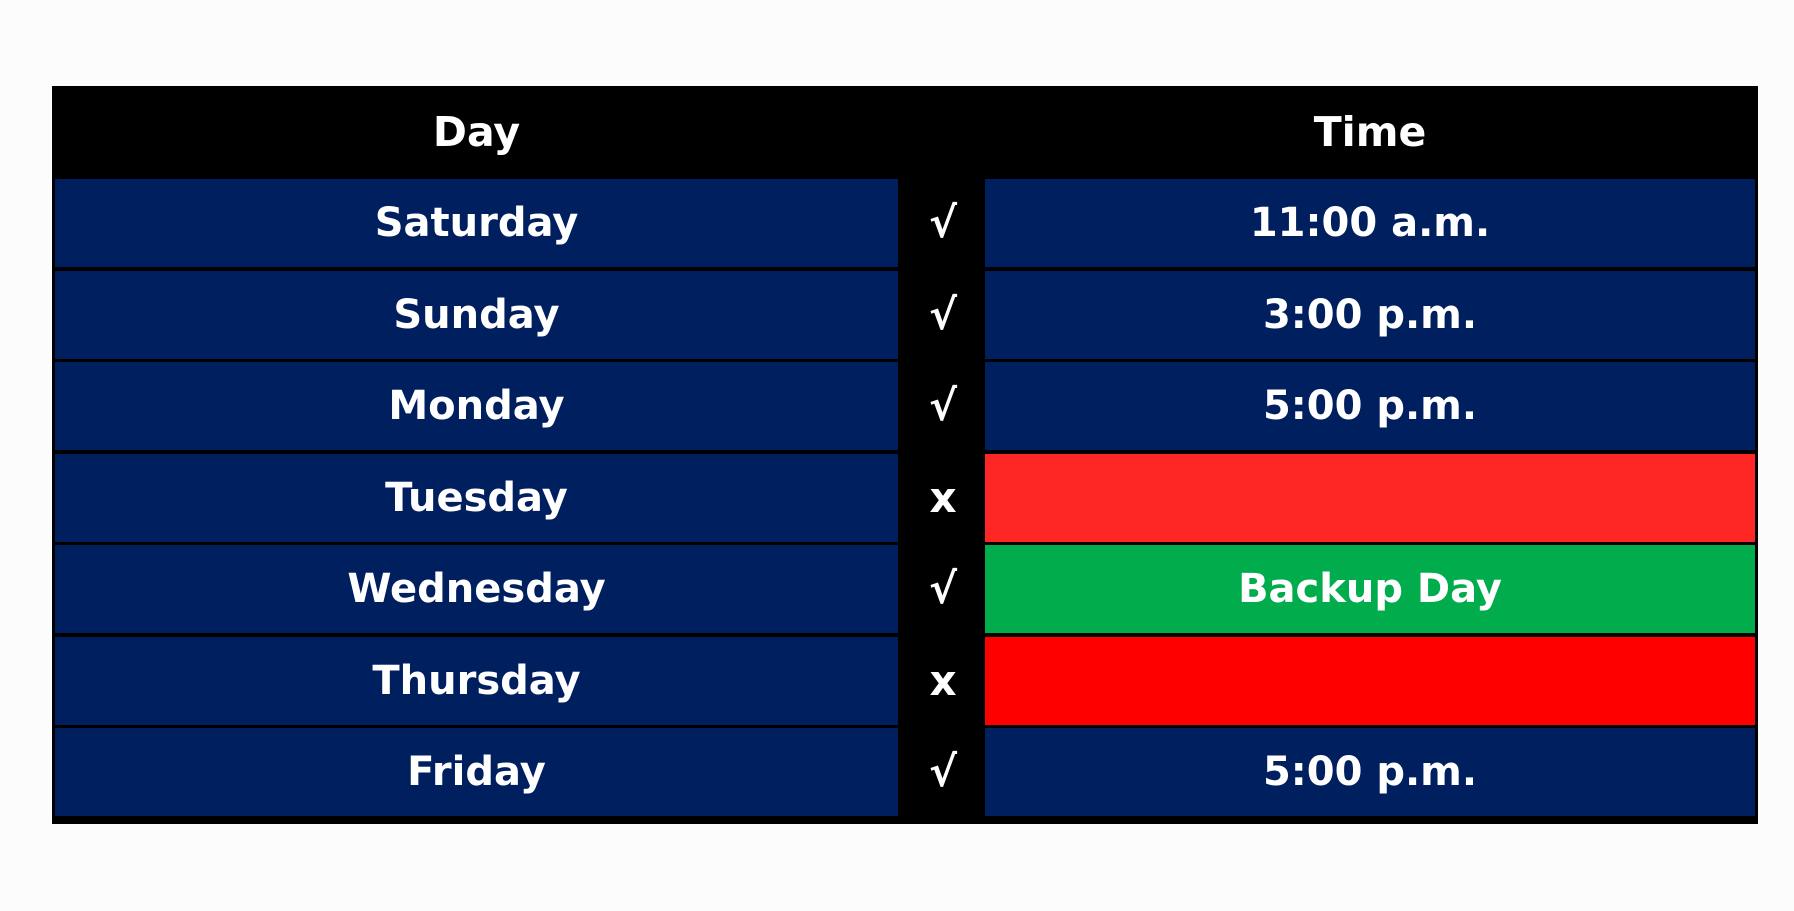  What do you see at coordinates (476, 223) in the screenshot?
I see `day-cell: Saturday` at bounding box center [476, 223].